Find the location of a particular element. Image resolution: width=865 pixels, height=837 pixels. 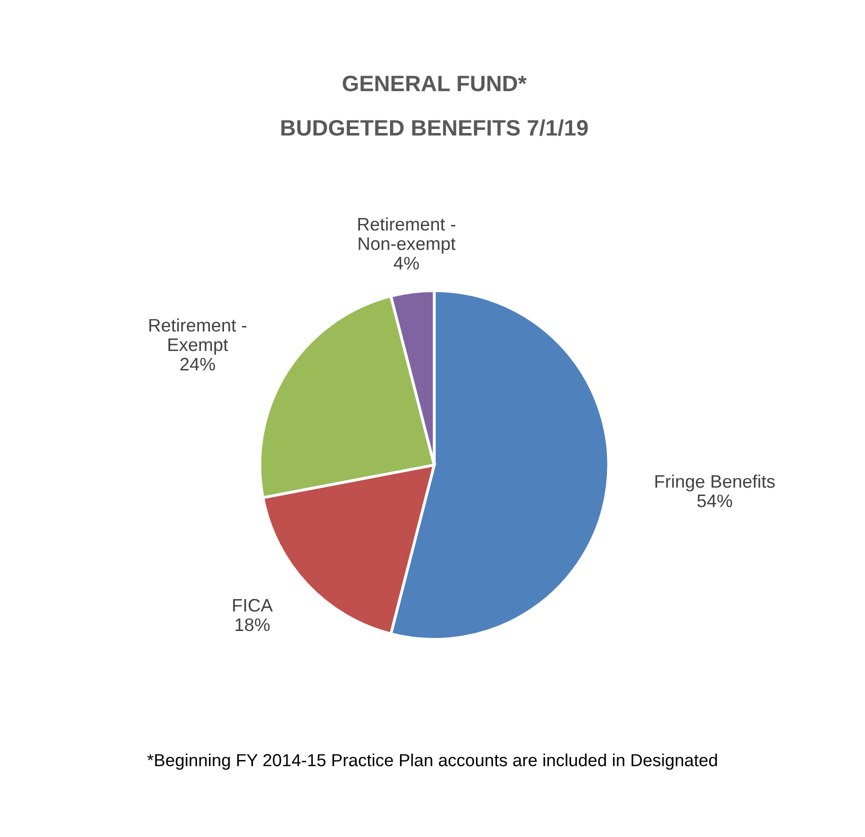

slice-label: Fringe Benefits is located at coordinates (715, 483).